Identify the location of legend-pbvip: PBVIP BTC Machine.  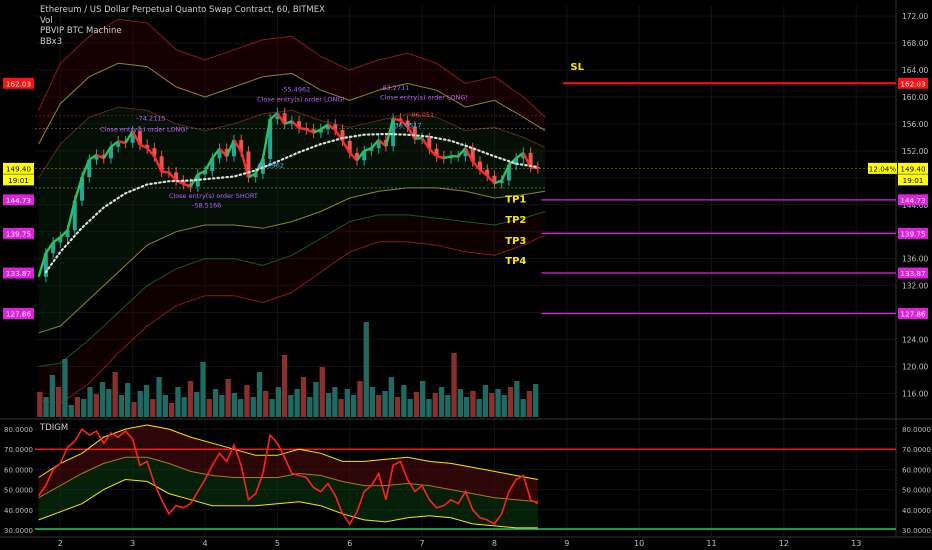
(81, 31).